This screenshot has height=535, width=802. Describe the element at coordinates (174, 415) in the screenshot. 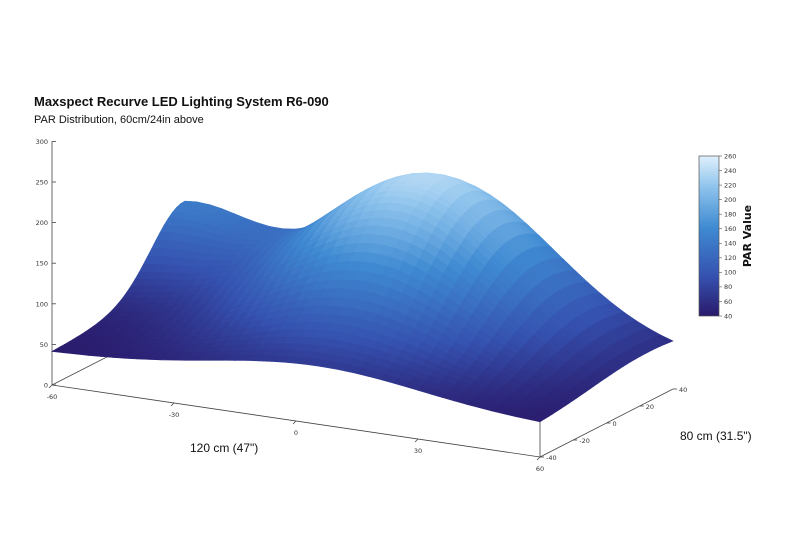

I see `x-tick-label: -30` at that location.